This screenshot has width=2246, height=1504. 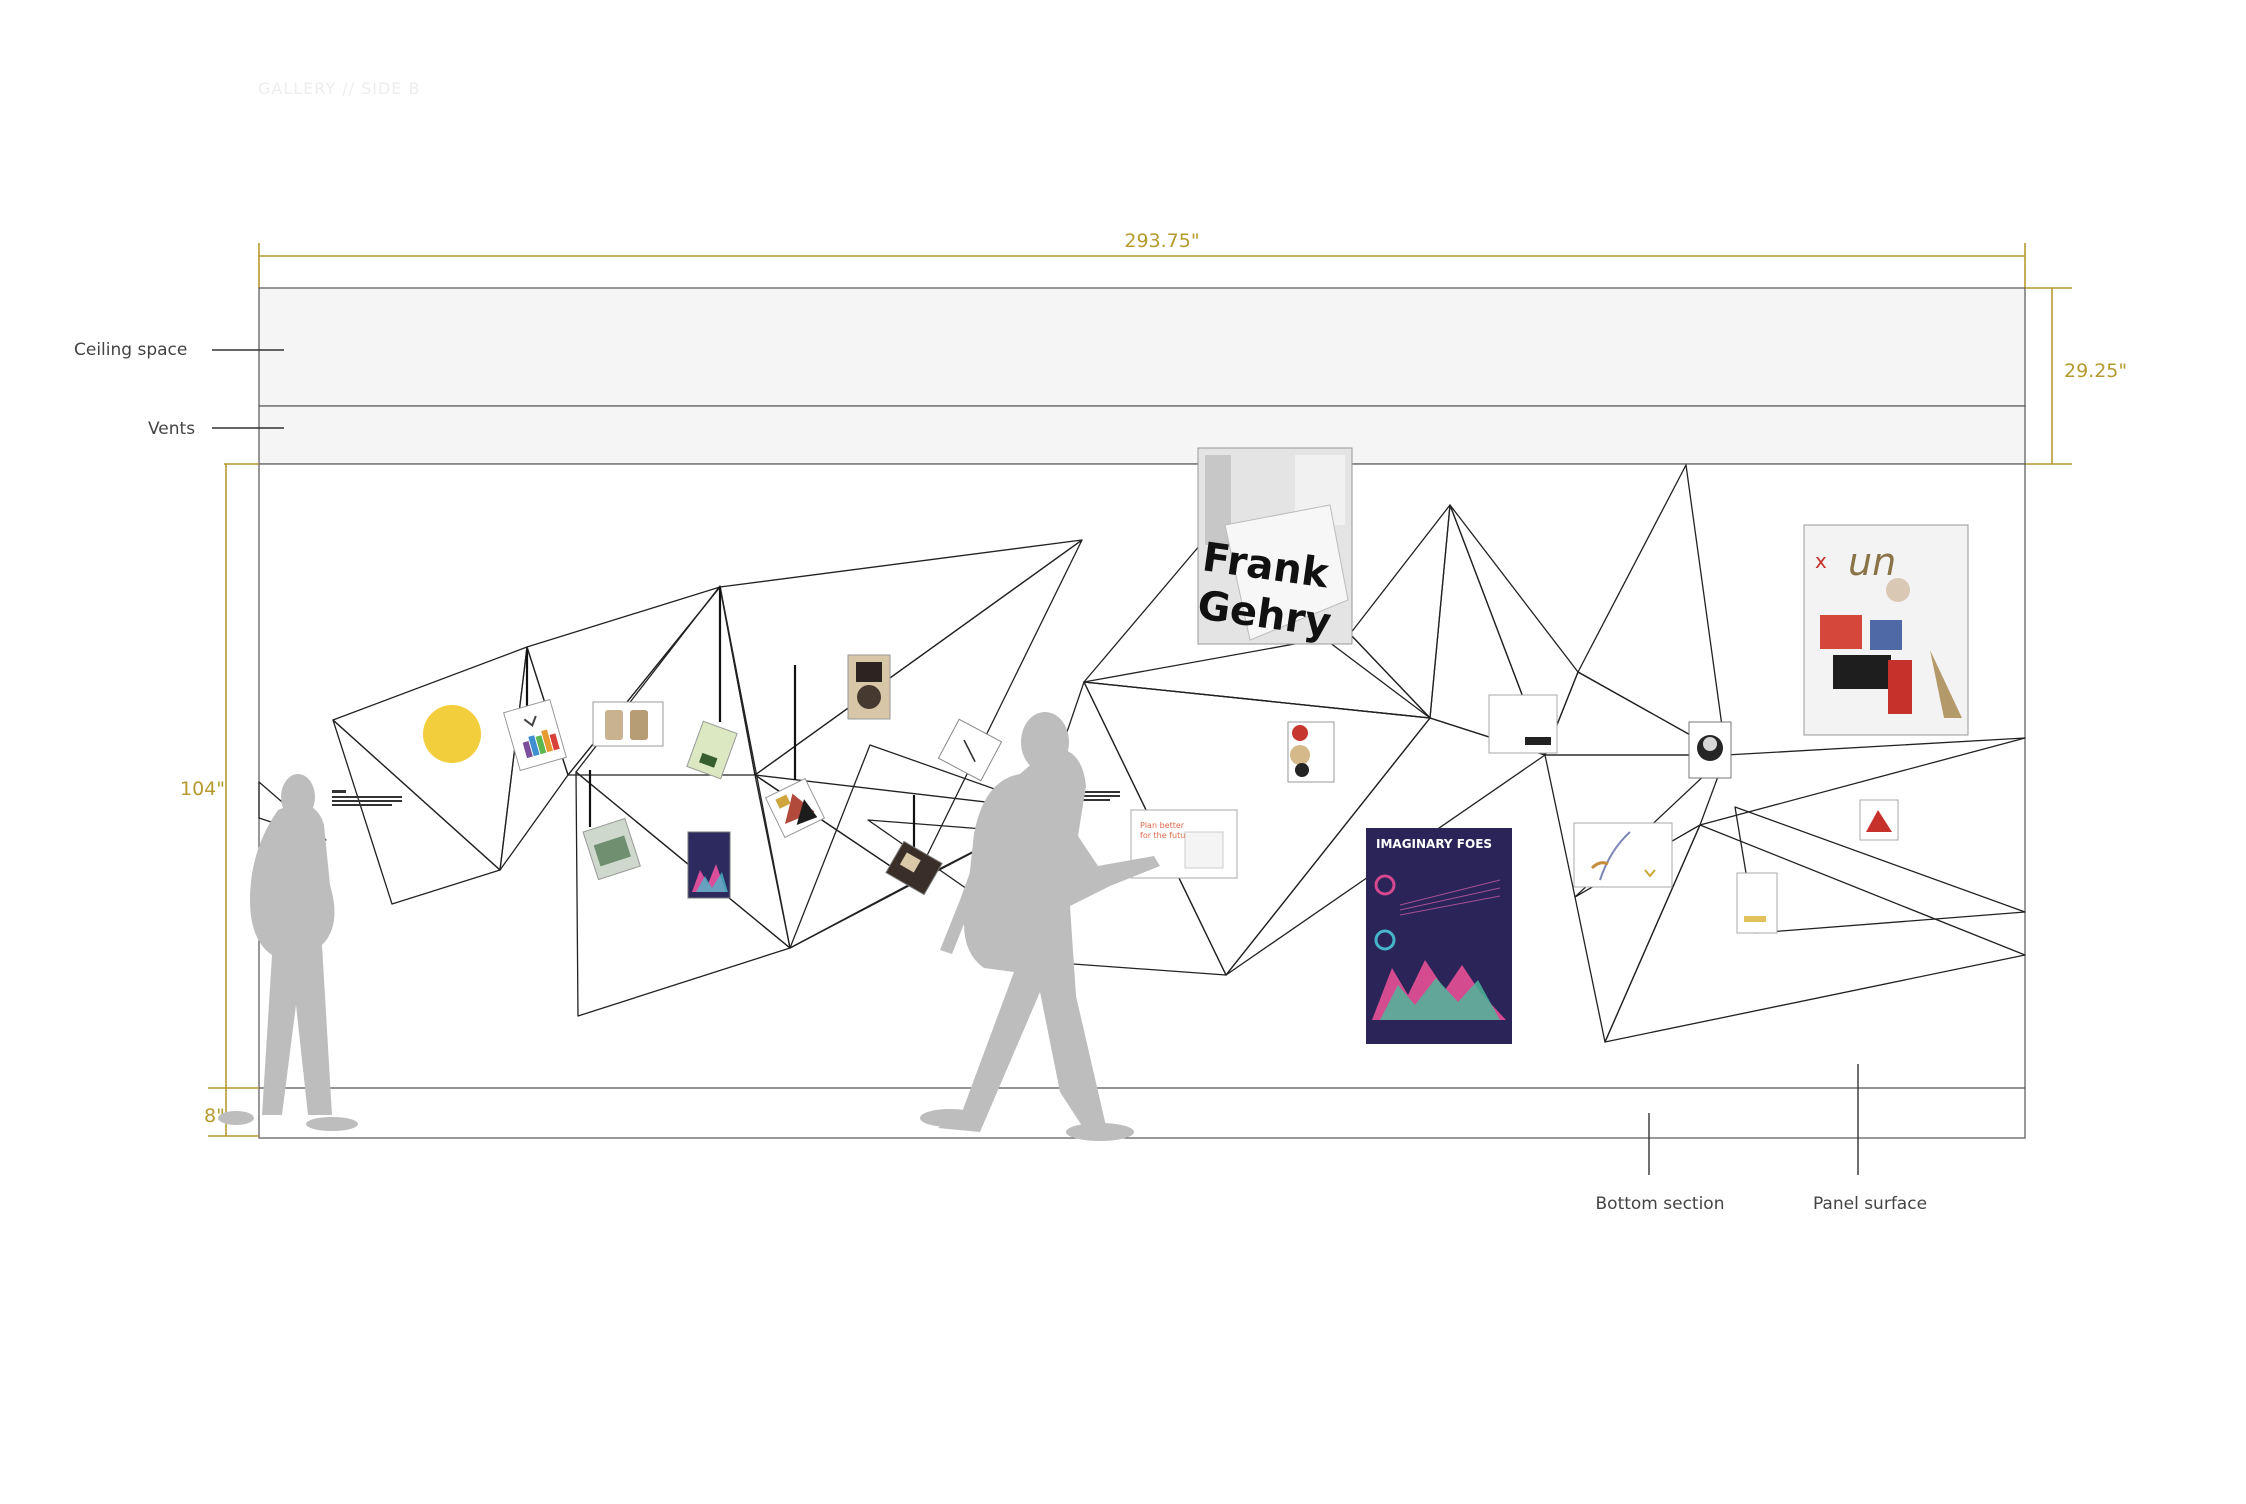 I want to click on poster-word-un: un, so click(x=1872, y=562).